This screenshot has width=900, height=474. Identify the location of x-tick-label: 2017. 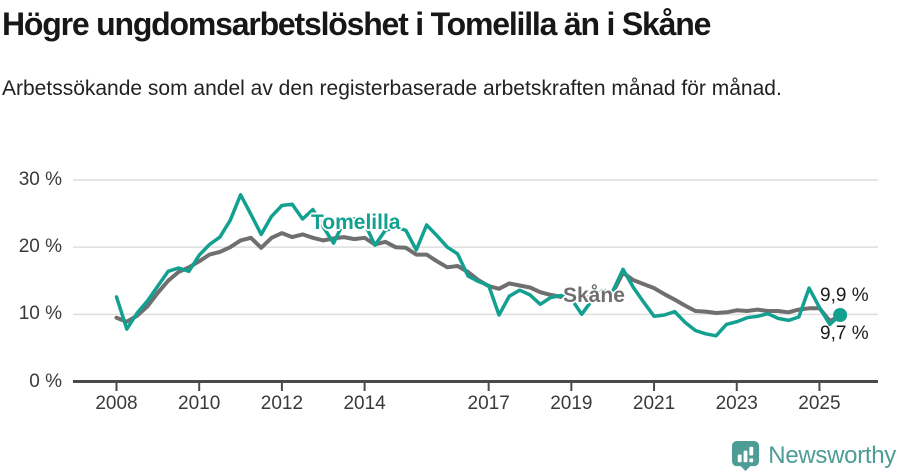
(488, 403).